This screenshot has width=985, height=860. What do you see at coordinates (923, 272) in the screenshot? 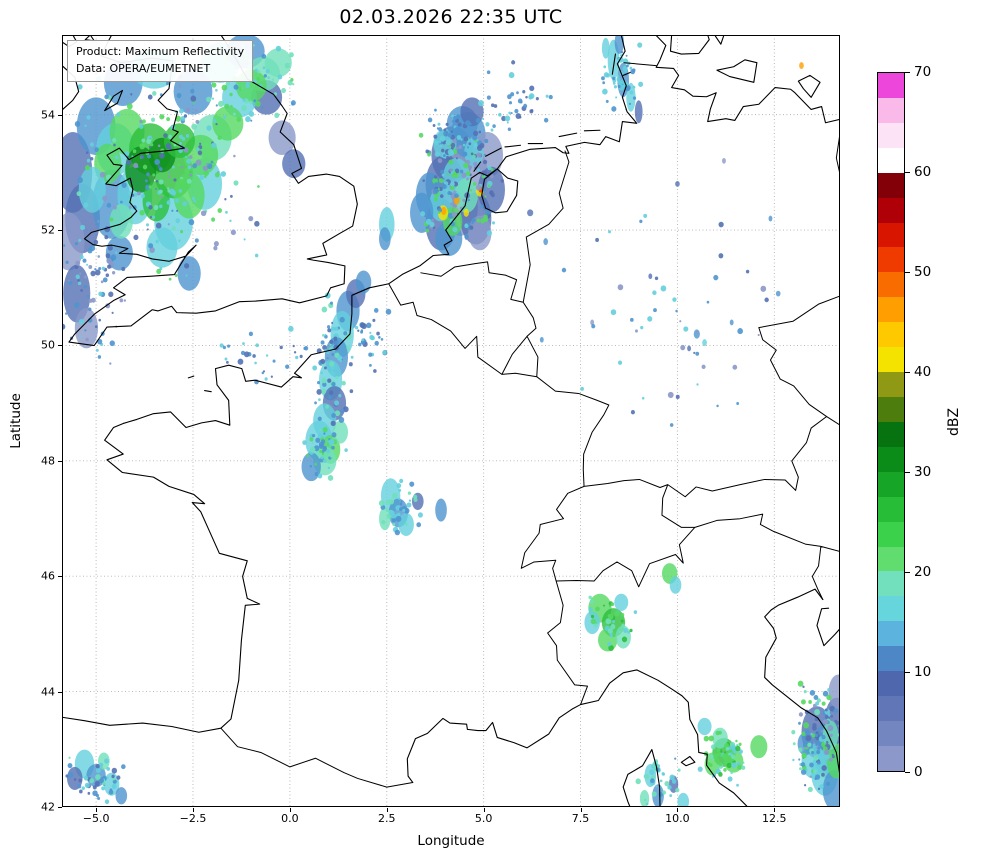
I see `colorbar-tick-label: 50` at bounding box center [923, 272].